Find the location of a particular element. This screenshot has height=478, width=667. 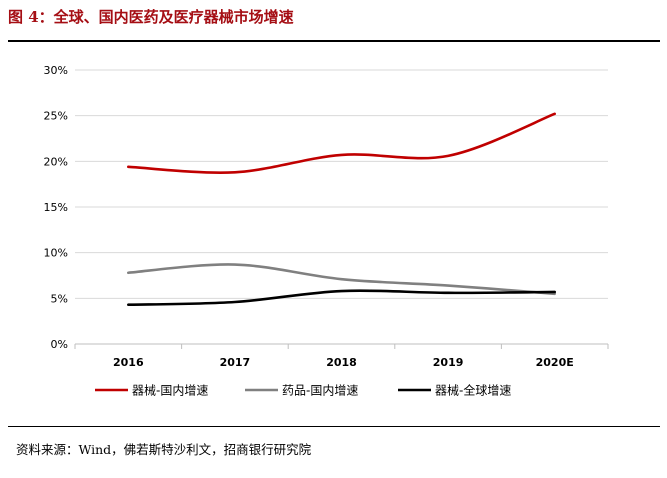

x-axis: 2016 2017 2018 2019 2020E is located at coordinates (341, 356).